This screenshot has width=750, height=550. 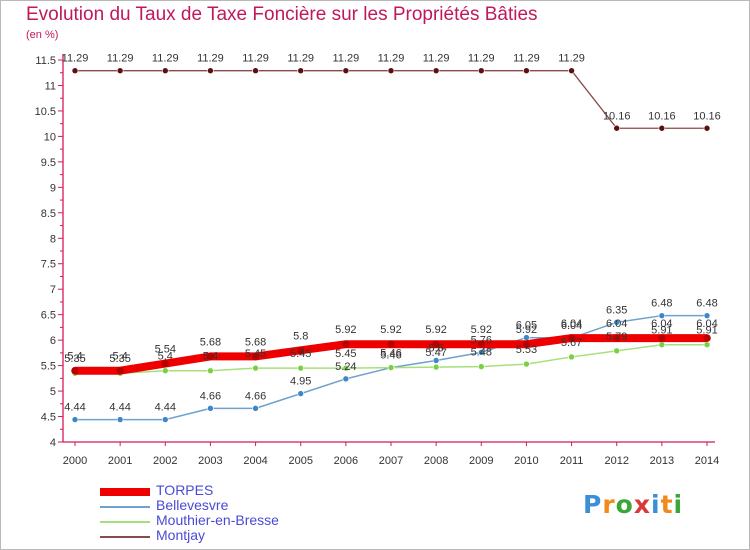 What do you see at coordinates (53, 392) in the screenshot?
I see `y-tick-label: 5` at bounding box center [53, 392].